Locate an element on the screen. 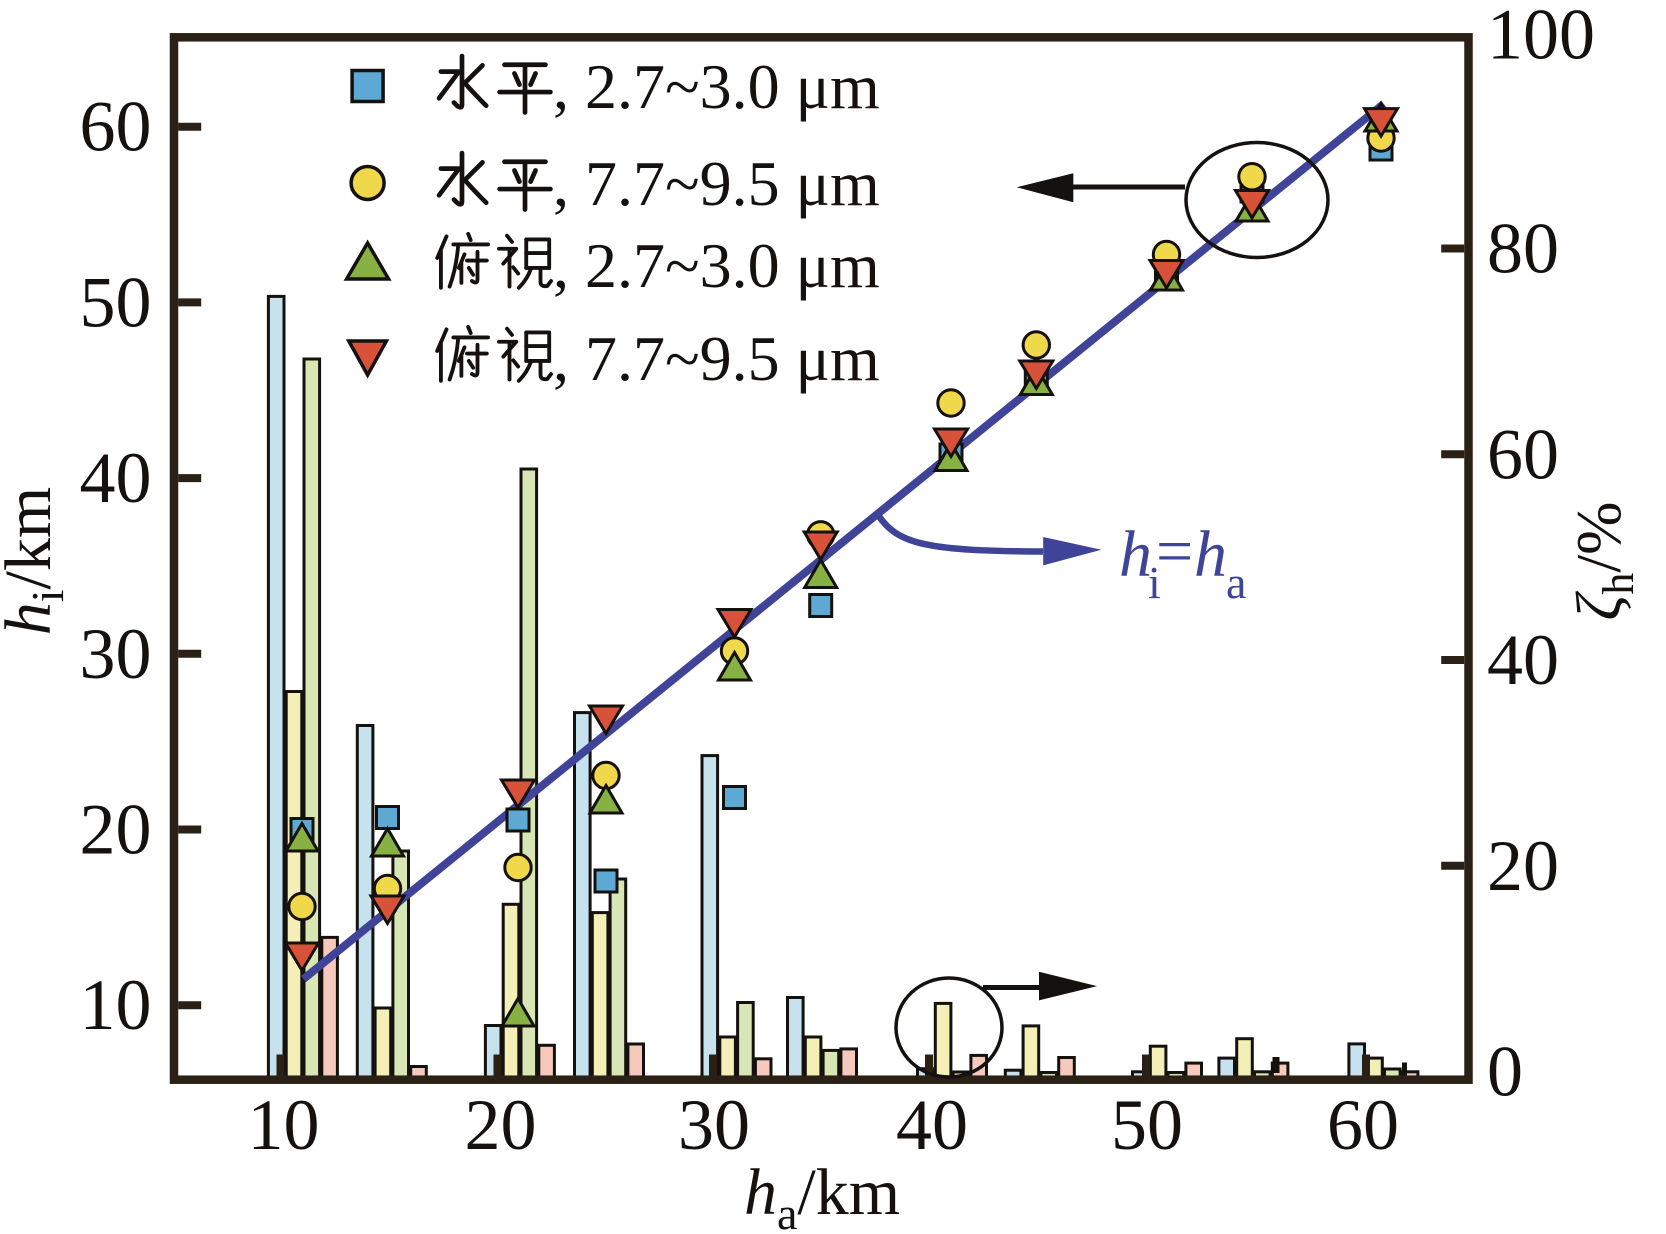  svg-text: hi/km is located at coordinates (36, 561).